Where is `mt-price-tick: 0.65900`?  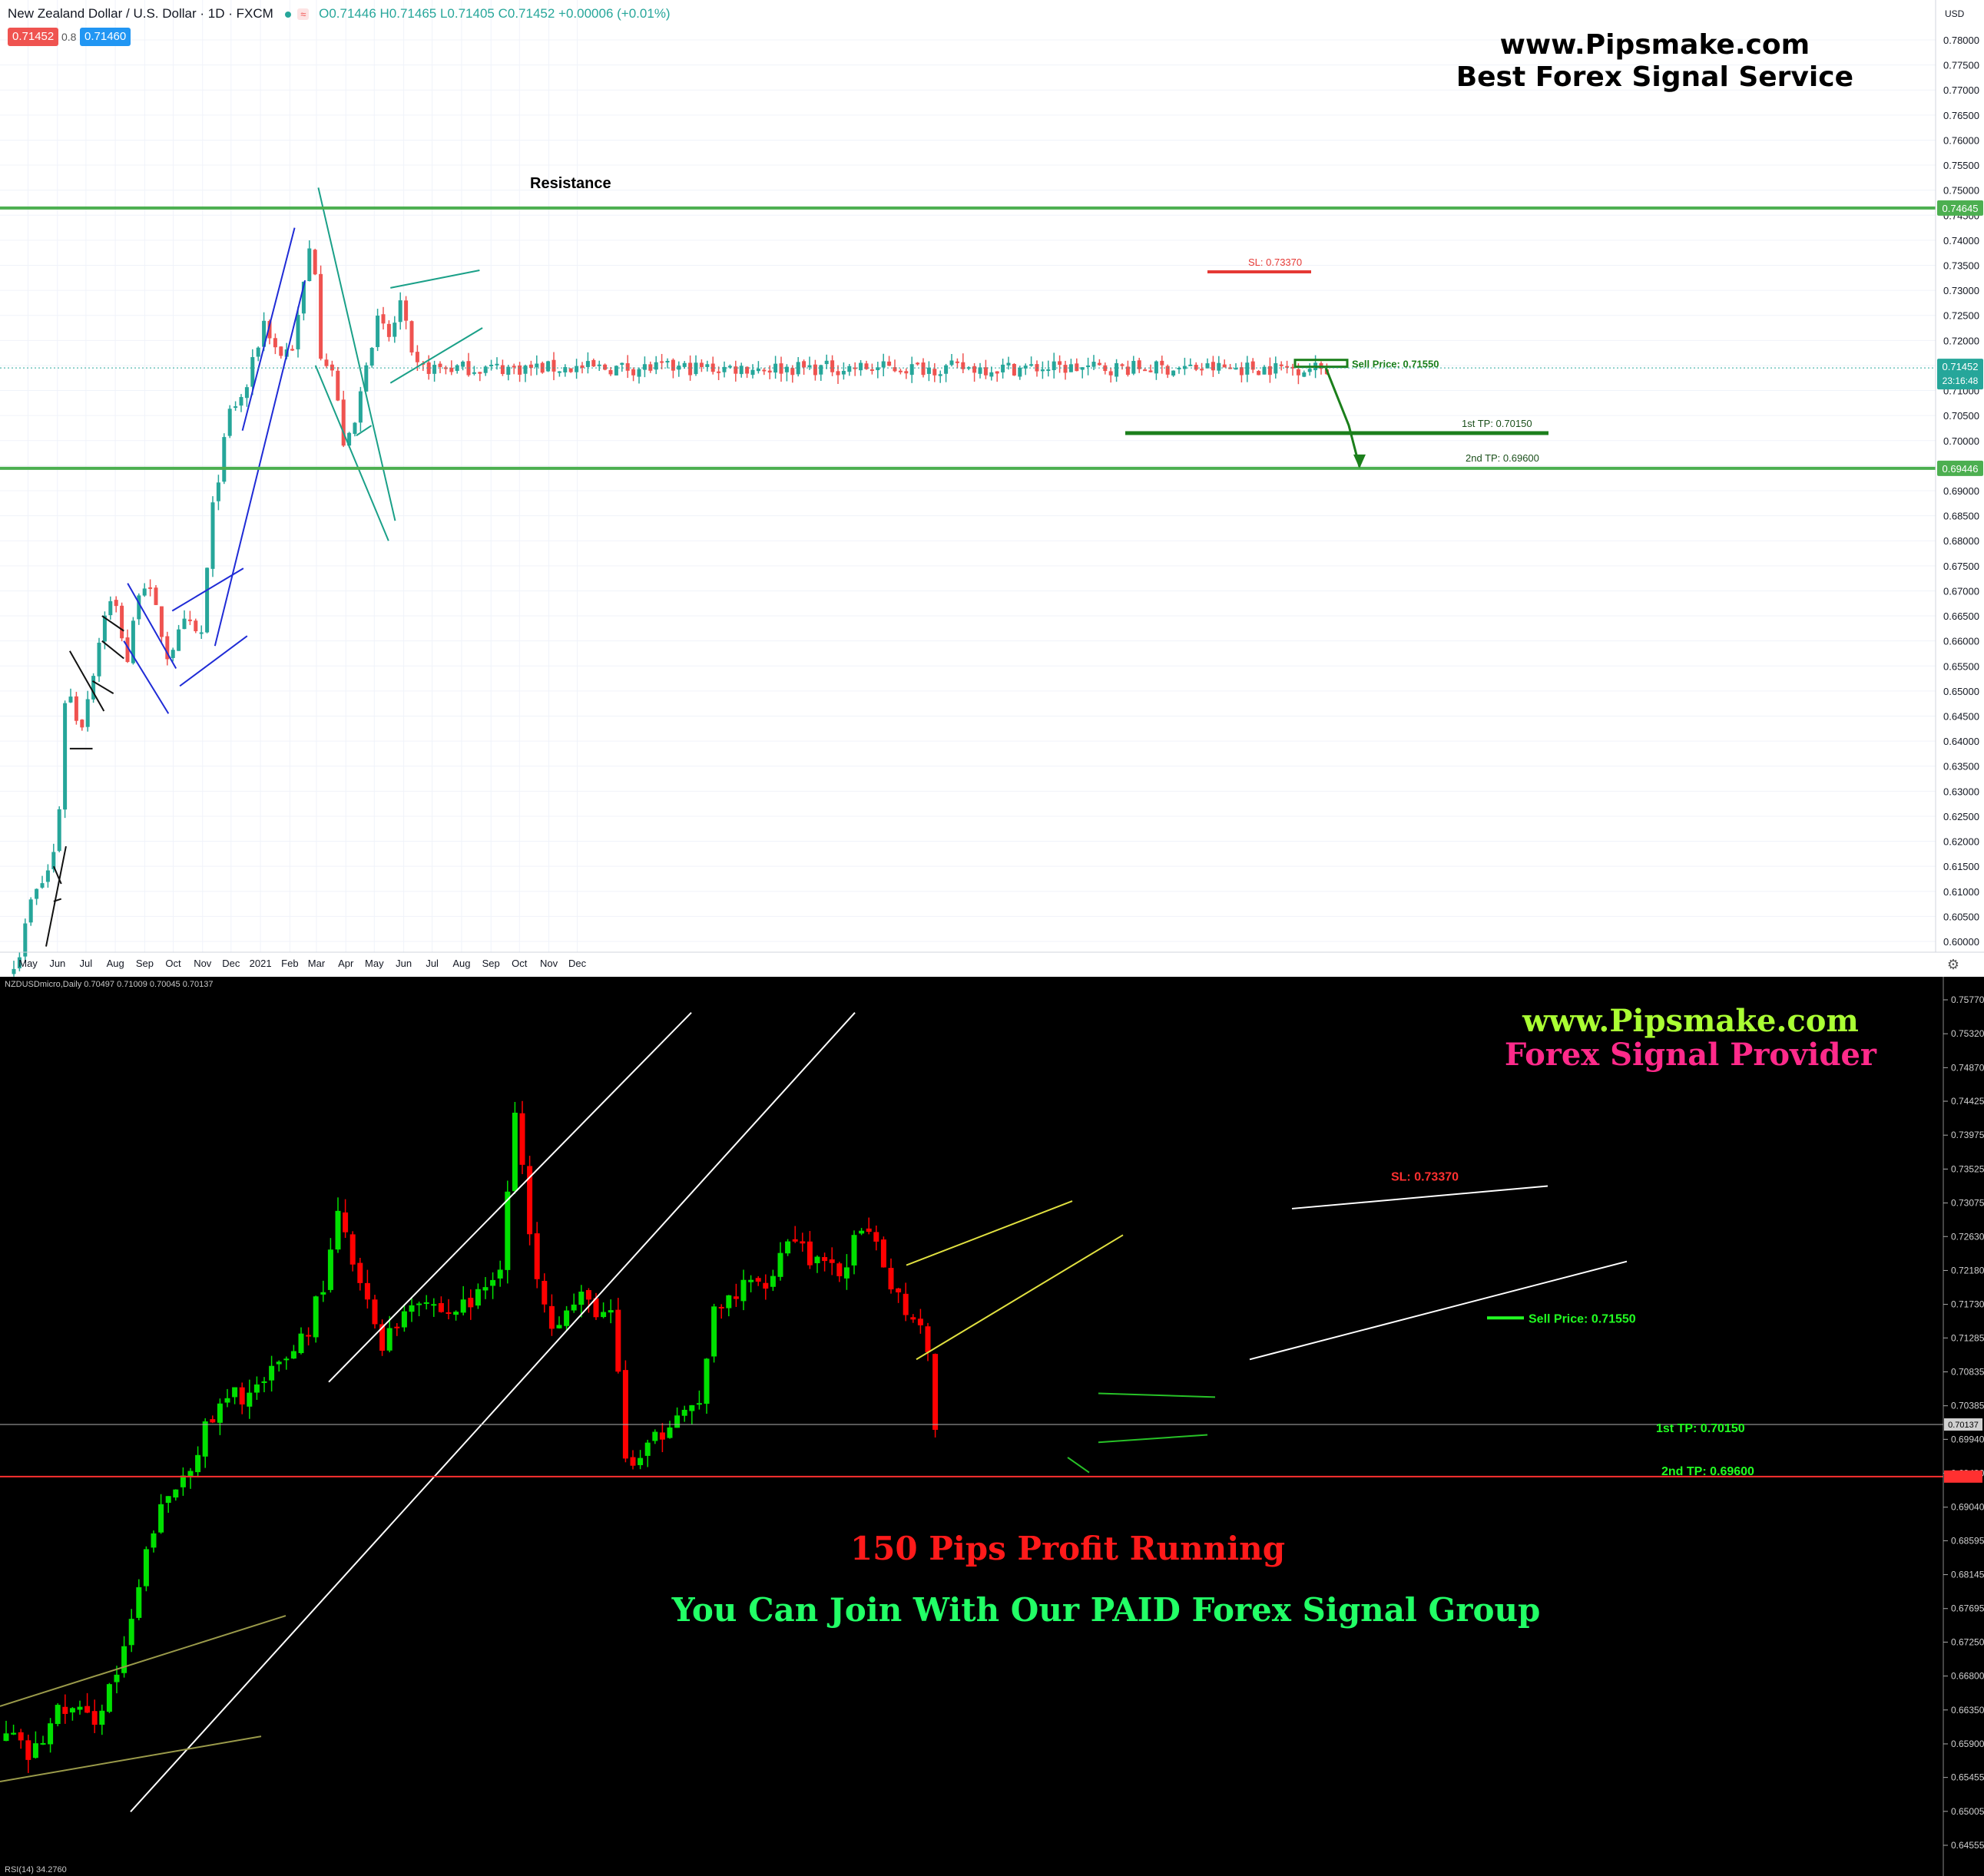 mt-price-tick: 0.65900 is located at coordinates (1968, 1744).